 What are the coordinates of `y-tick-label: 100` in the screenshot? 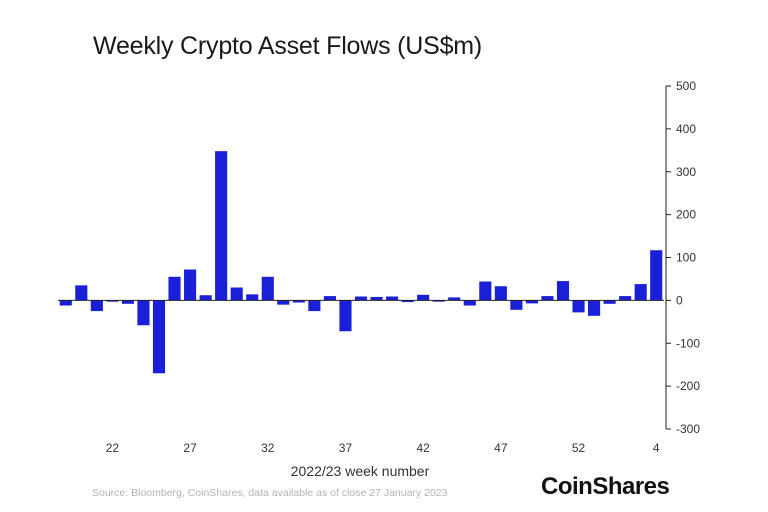 It's located at (686, 258).